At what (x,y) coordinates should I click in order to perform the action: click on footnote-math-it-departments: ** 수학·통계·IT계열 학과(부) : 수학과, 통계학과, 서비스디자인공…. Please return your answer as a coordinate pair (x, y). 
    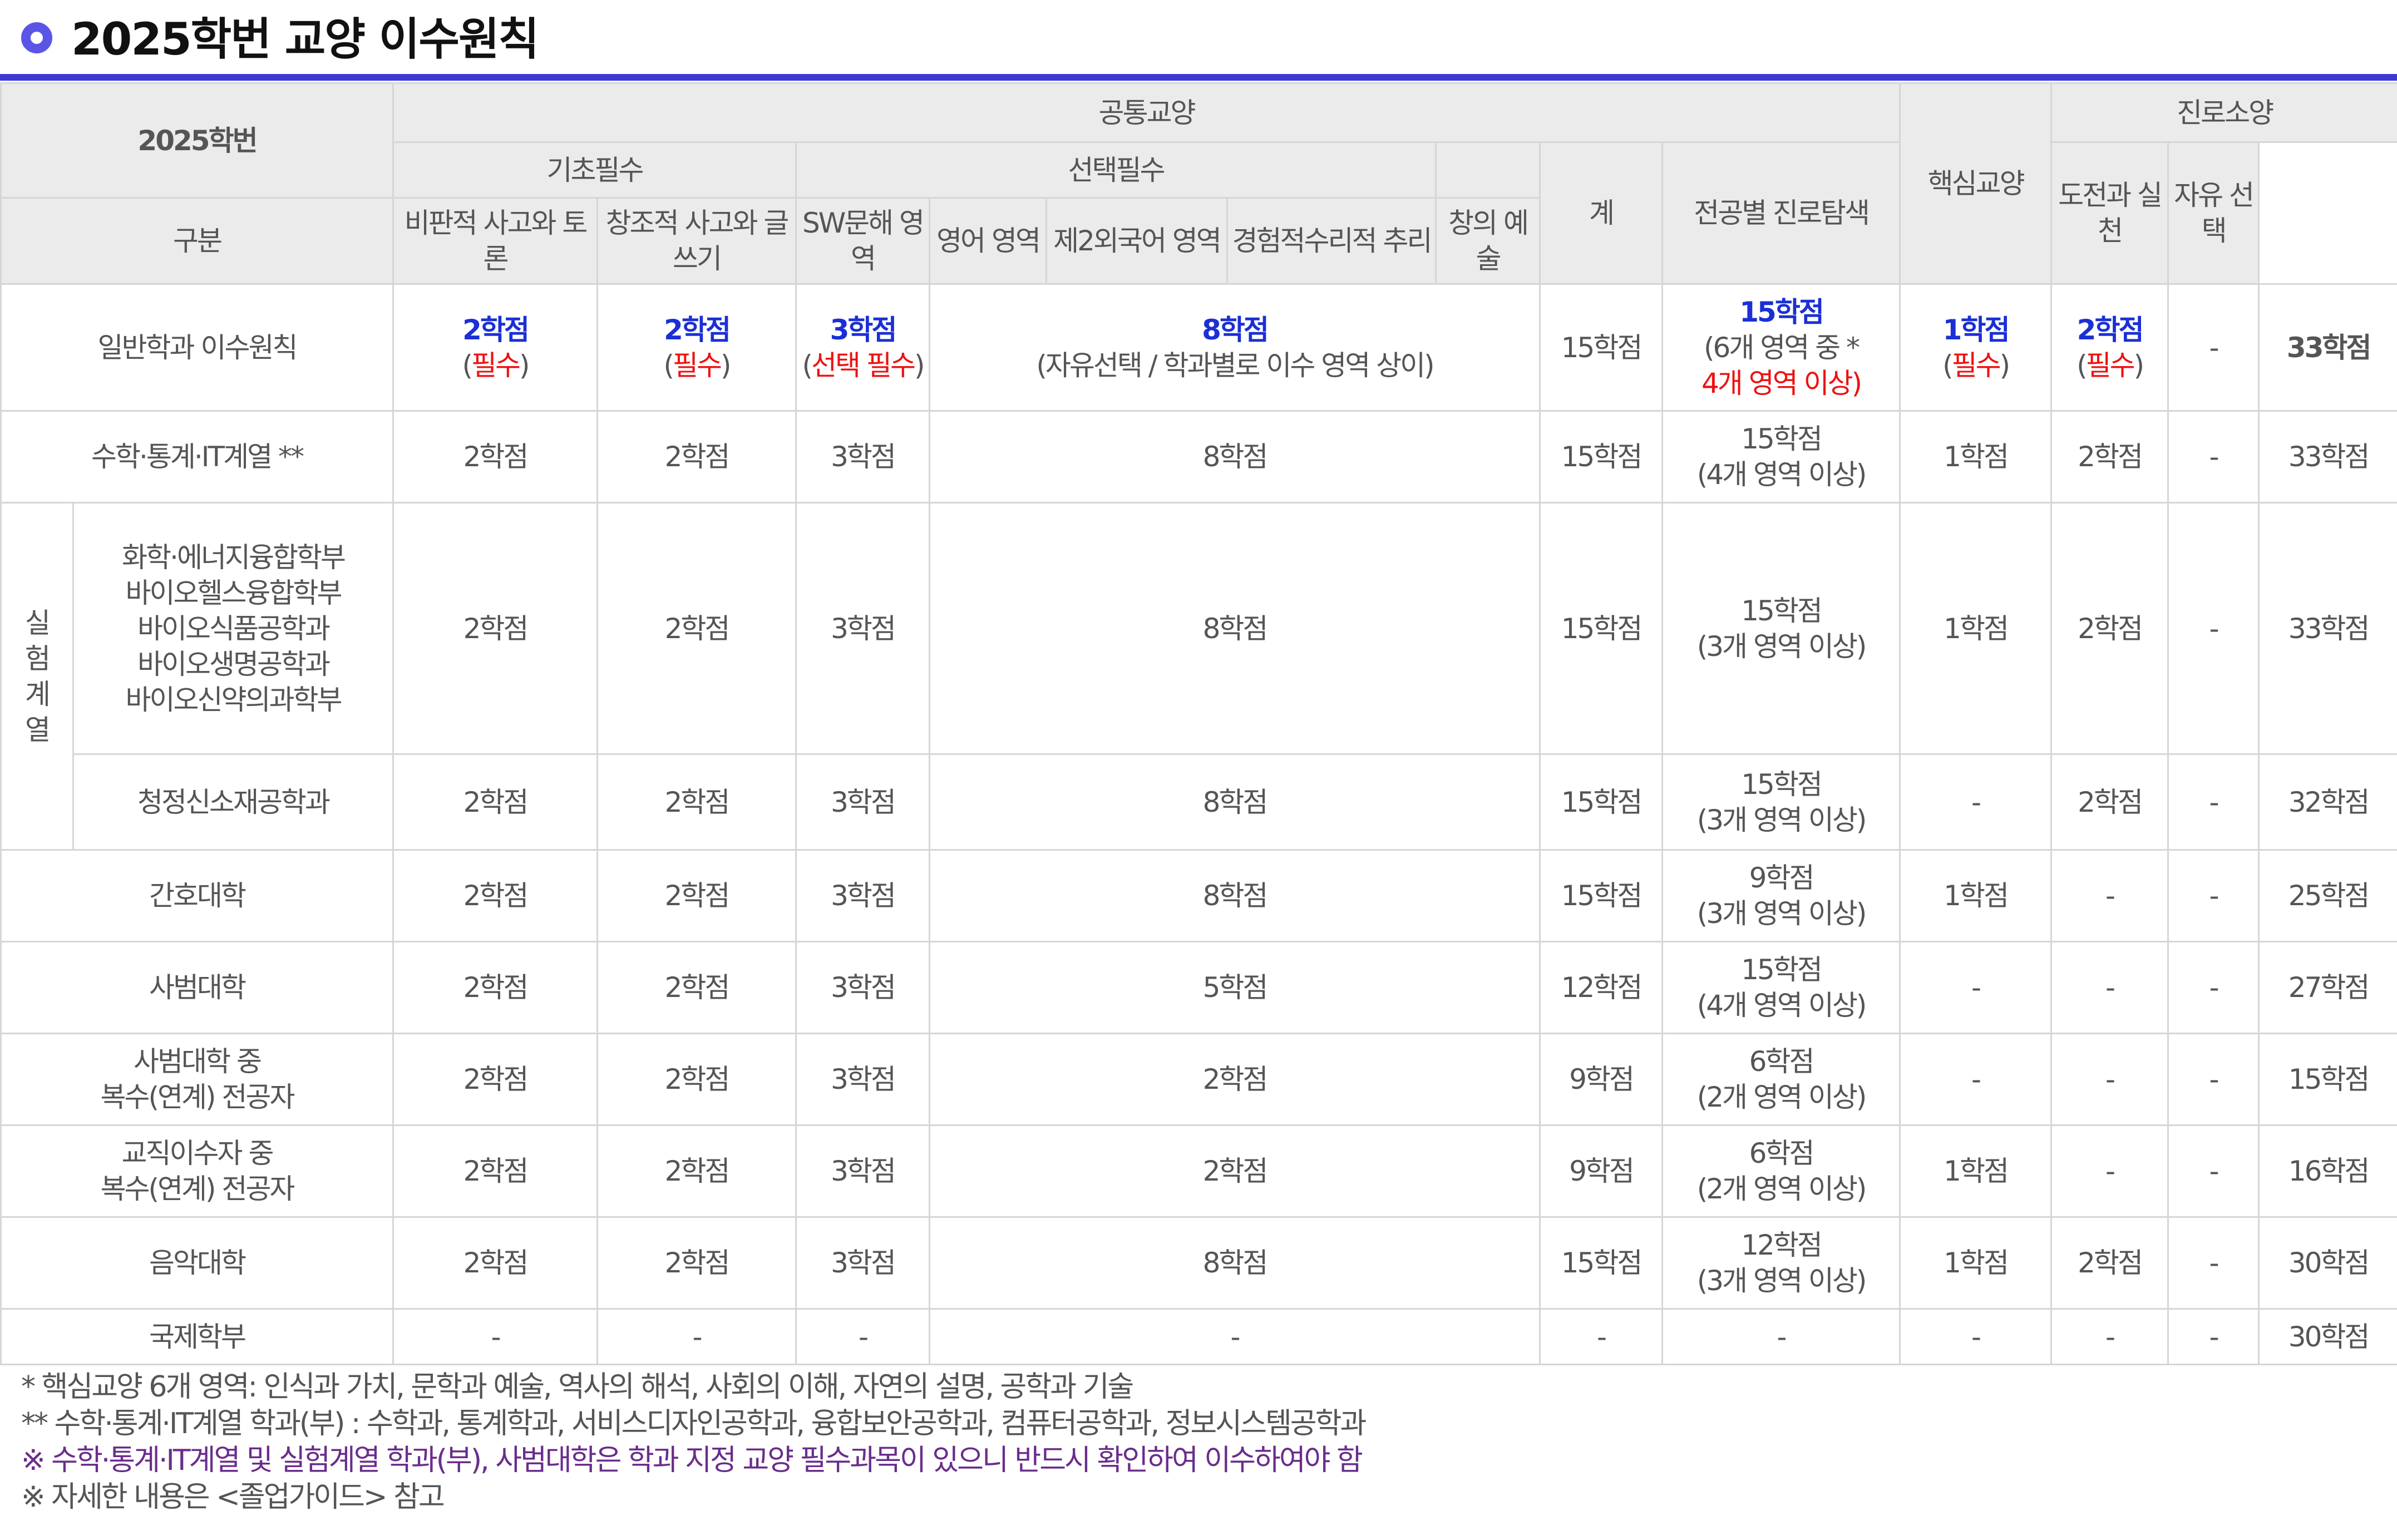
    Looking at the image, I should click on (694, 1423).